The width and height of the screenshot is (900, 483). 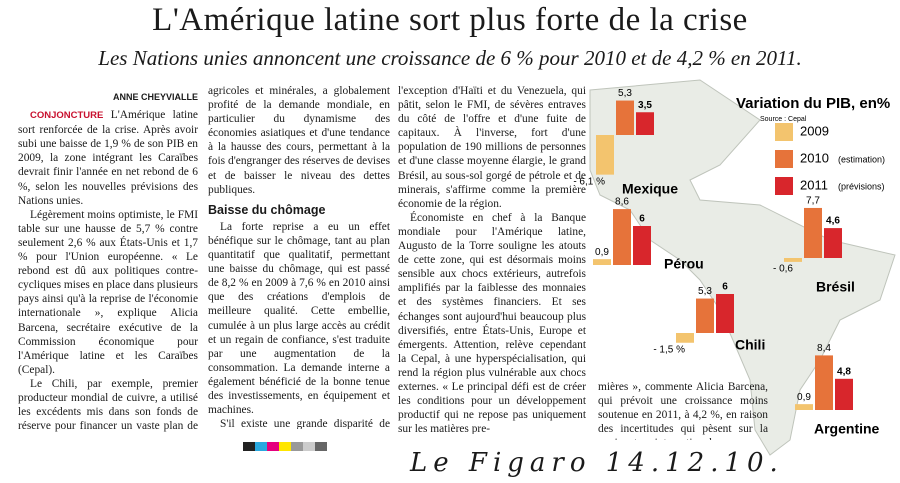 What do you see at coordinates (783, 269) in the screenshot?
I see `value-label: - 0,6` at bounding box center [783, 269].